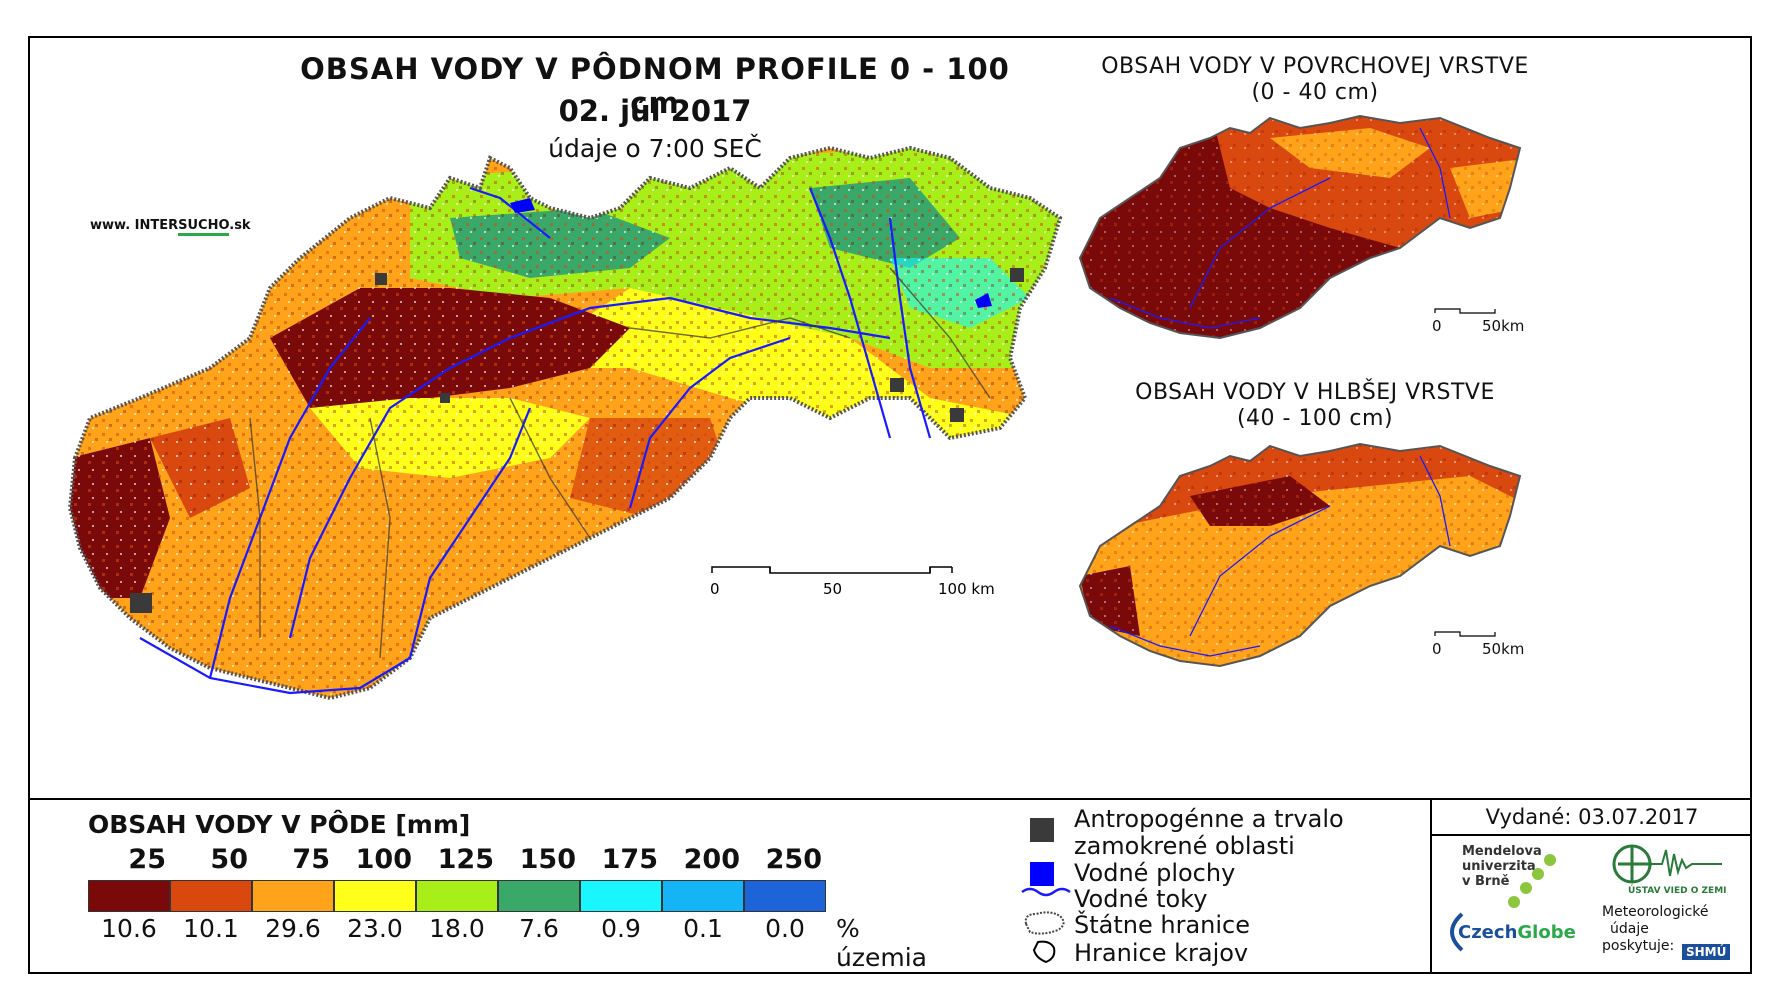 This screenshot has height=1003, width=1772. Describe the element at coordinates (1437, 326) in the screenshot. I see `inset-top-scale-start: 0` at that location.